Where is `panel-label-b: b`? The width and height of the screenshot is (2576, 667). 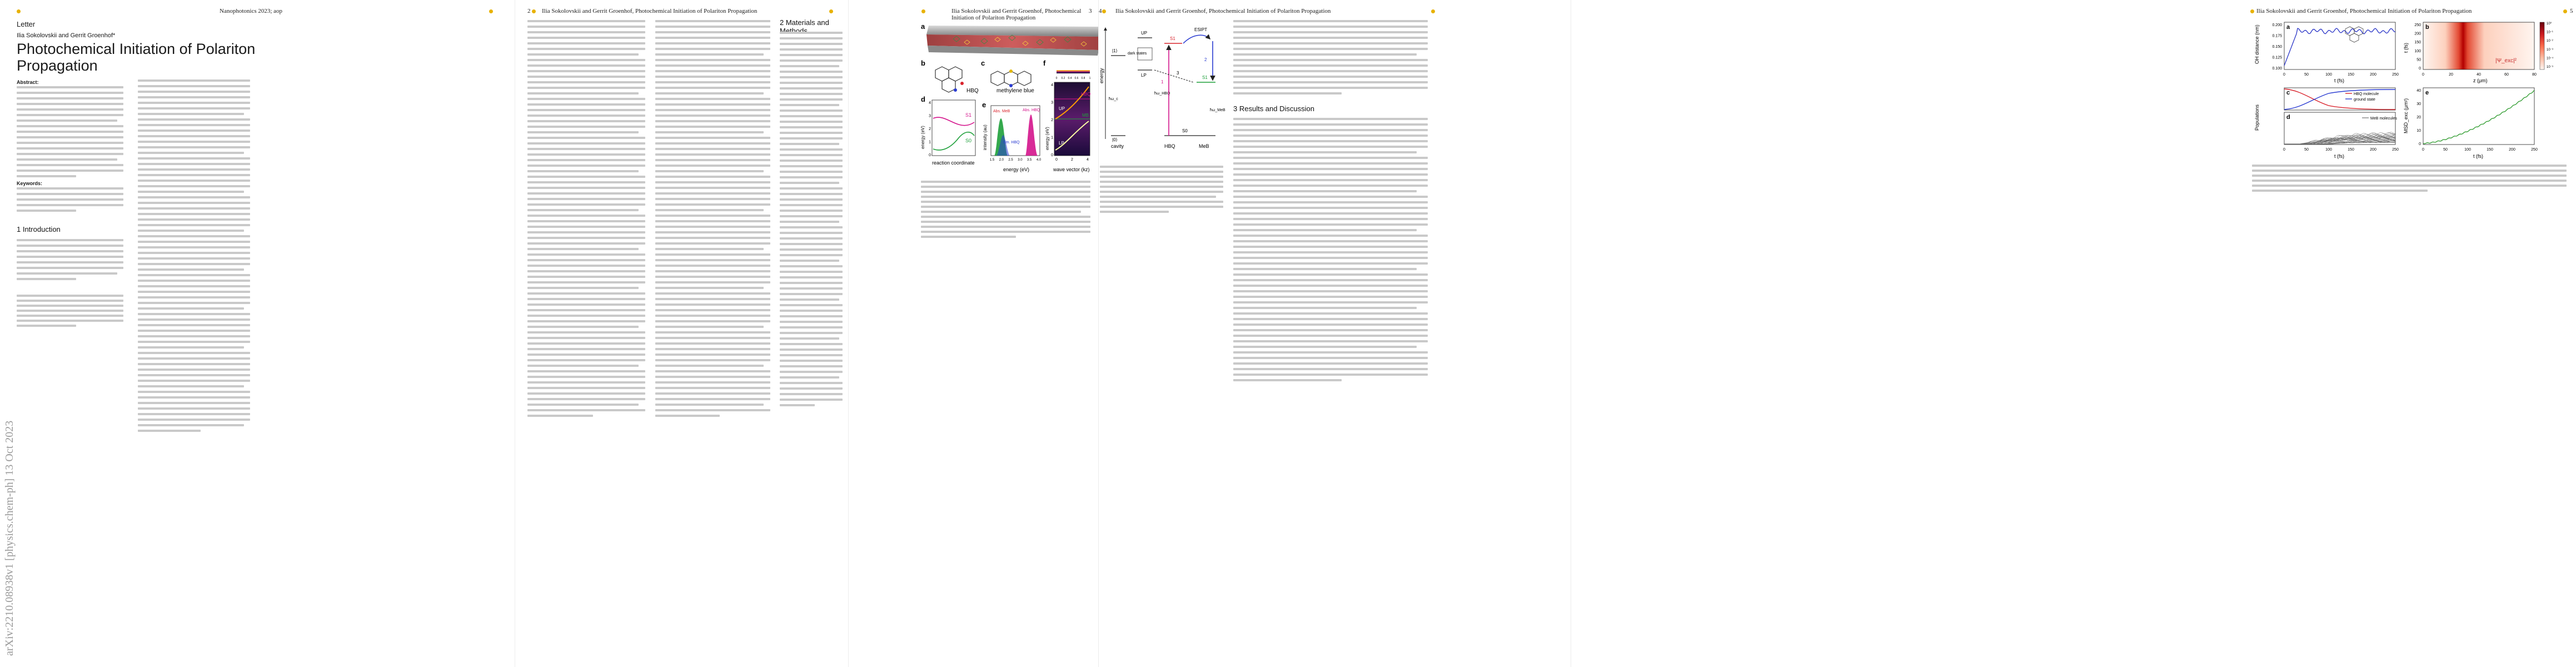
panel-label-b: b is located at coordinates (923, 63).